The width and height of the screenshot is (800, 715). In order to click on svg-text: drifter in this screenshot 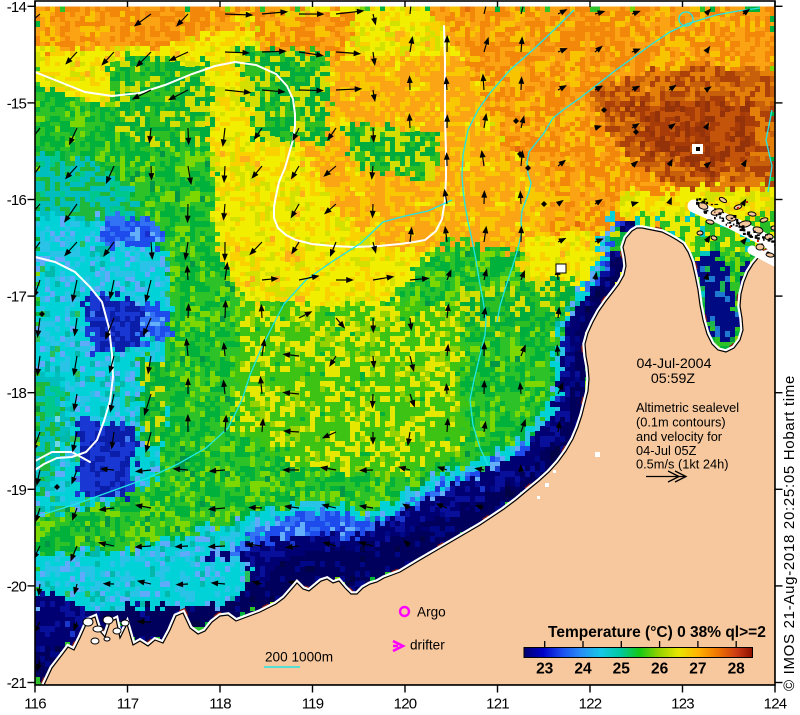, I will do `click(427, 645)`.